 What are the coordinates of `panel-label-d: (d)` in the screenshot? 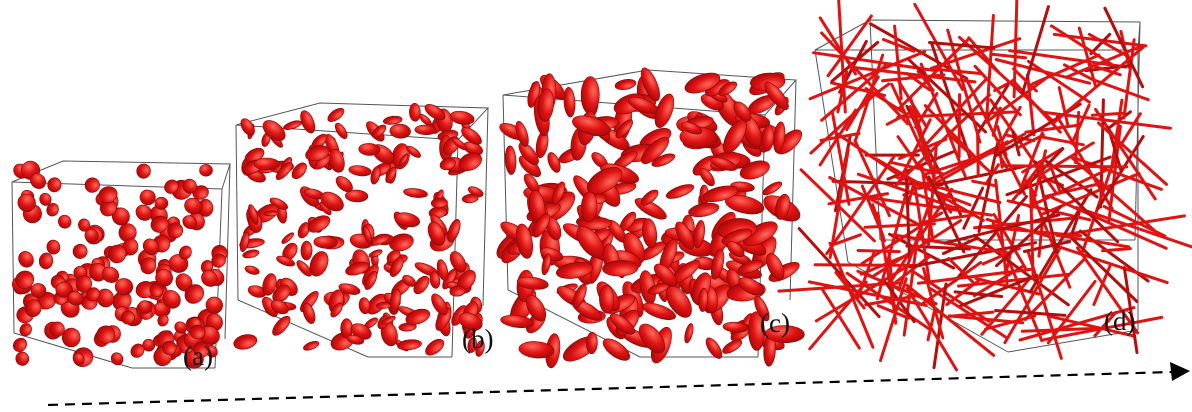 It's located at (1120, 321).